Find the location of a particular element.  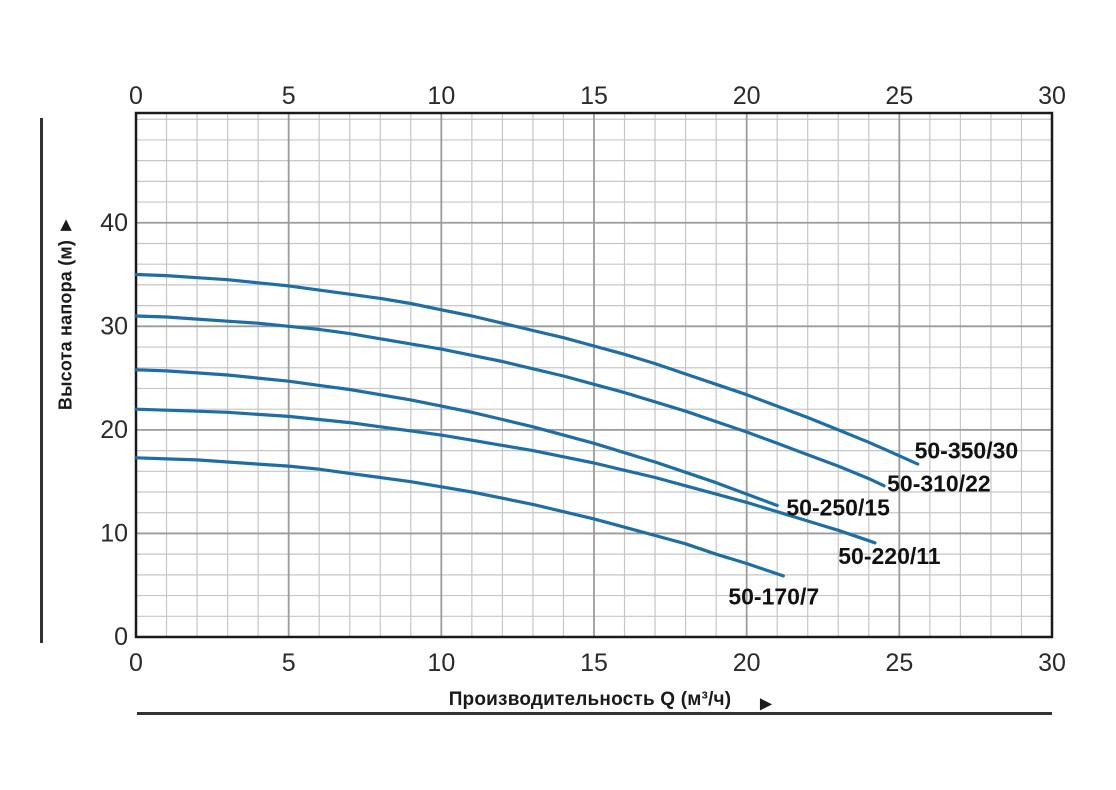

tick-top-25: 25 is located at coordinates (899, 96).